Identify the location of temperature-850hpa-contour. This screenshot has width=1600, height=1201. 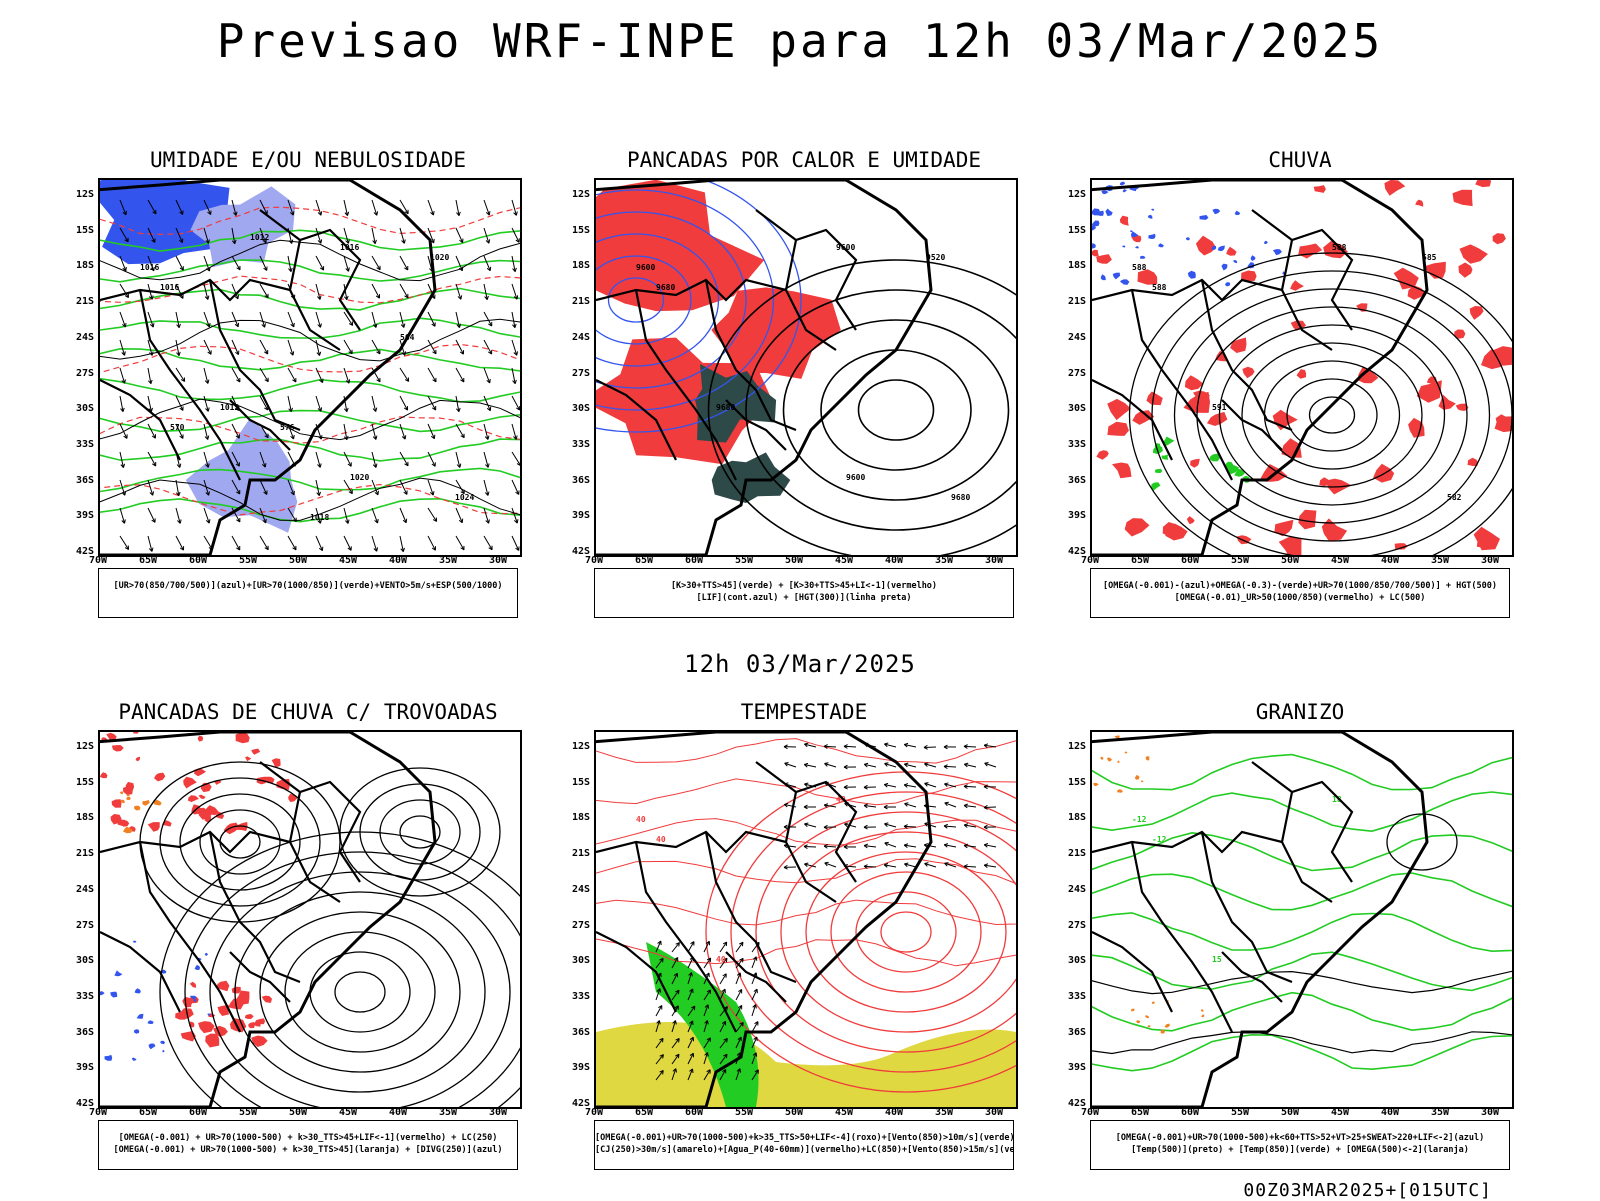
(1302, 932).